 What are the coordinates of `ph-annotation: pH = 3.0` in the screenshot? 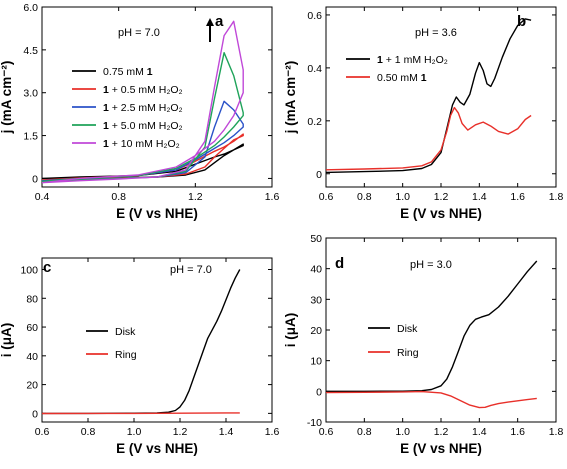 It's located at (431, 265).